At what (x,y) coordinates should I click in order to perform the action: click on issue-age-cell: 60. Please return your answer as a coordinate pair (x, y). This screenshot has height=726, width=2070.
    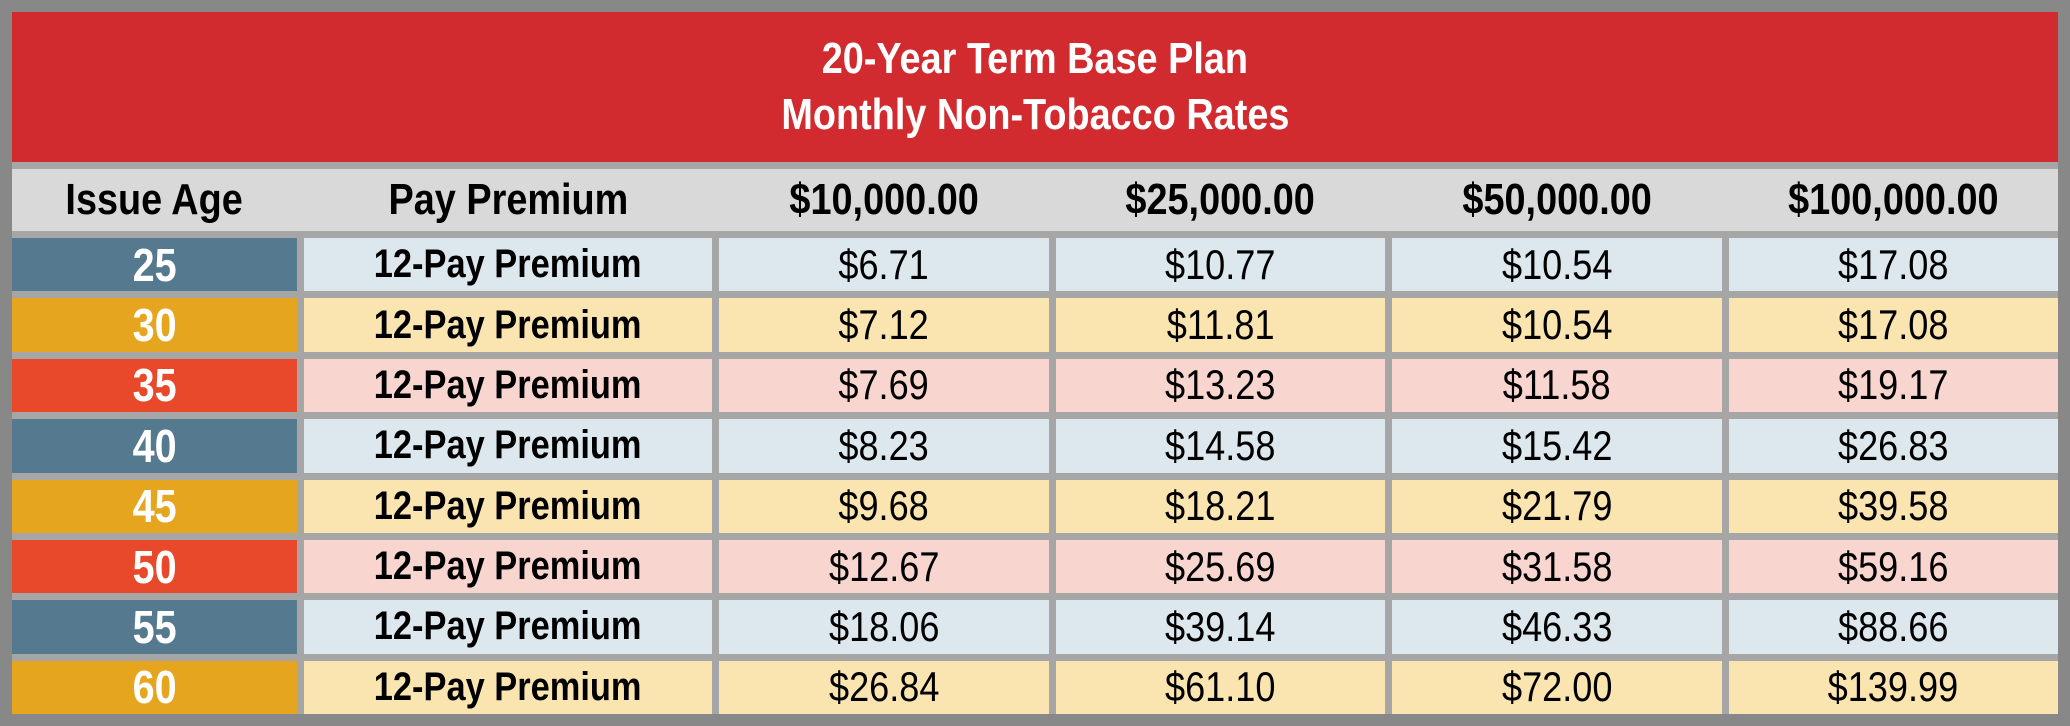
    Looking at the image, I should click on (154, 687).